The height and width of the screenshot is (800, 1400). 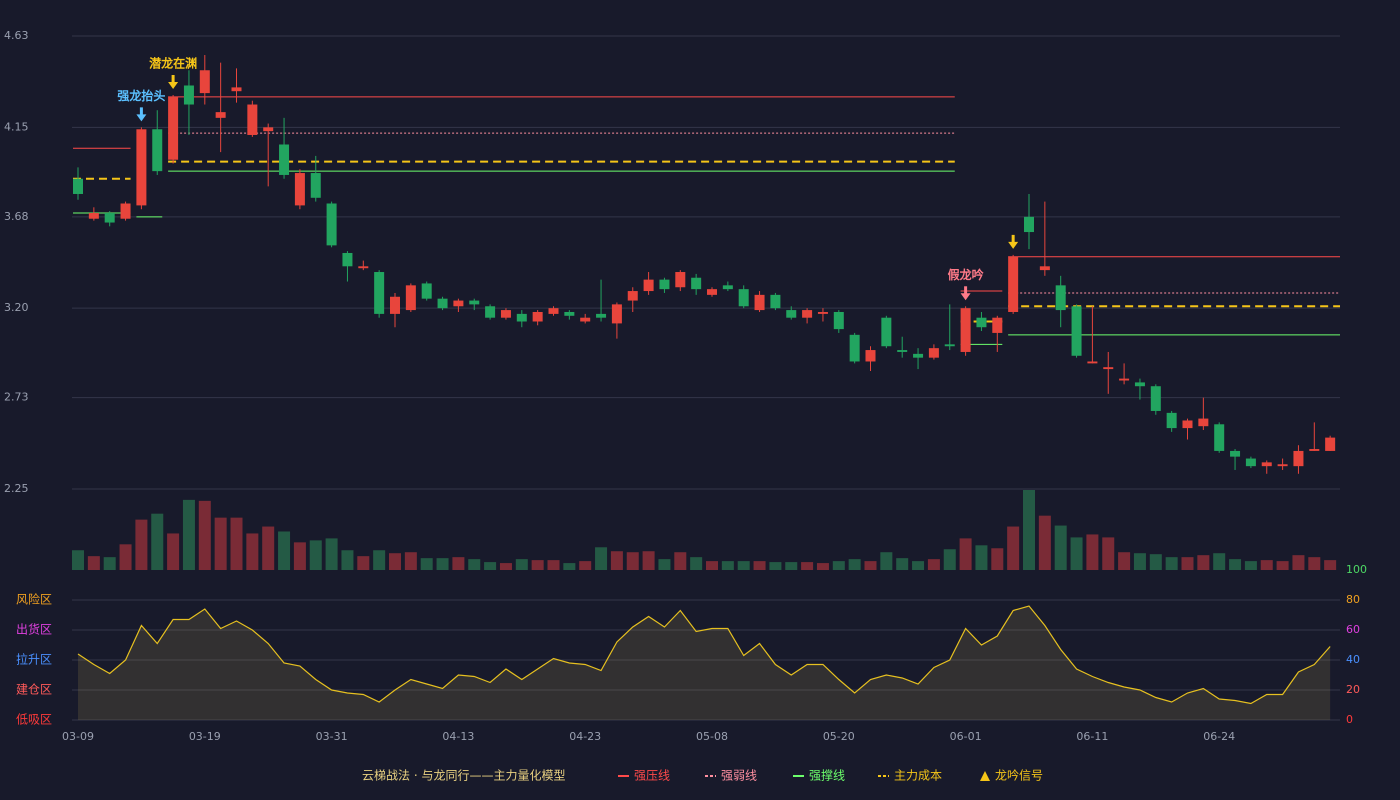 I want to click on zone-label: 风险区, so click(x=34, y=599).